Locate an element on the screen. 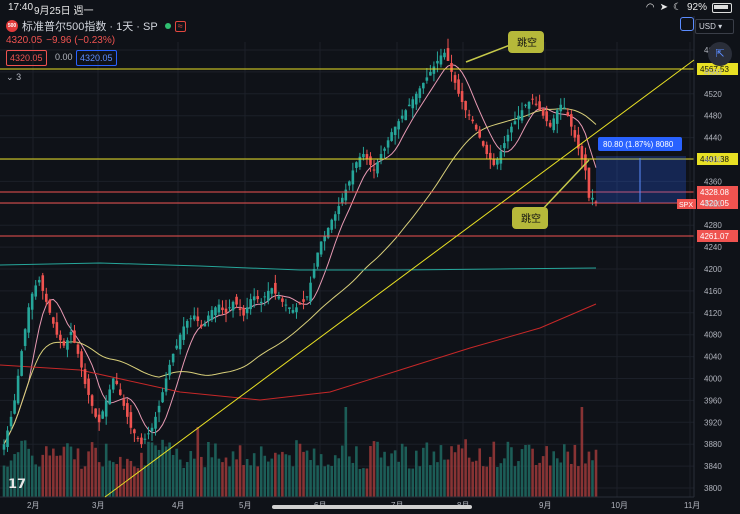 Image resolution: width=740 pixels, height=514 pixels. indicators-toggle: ⌄ 3 is located at coordinates (13, 77).